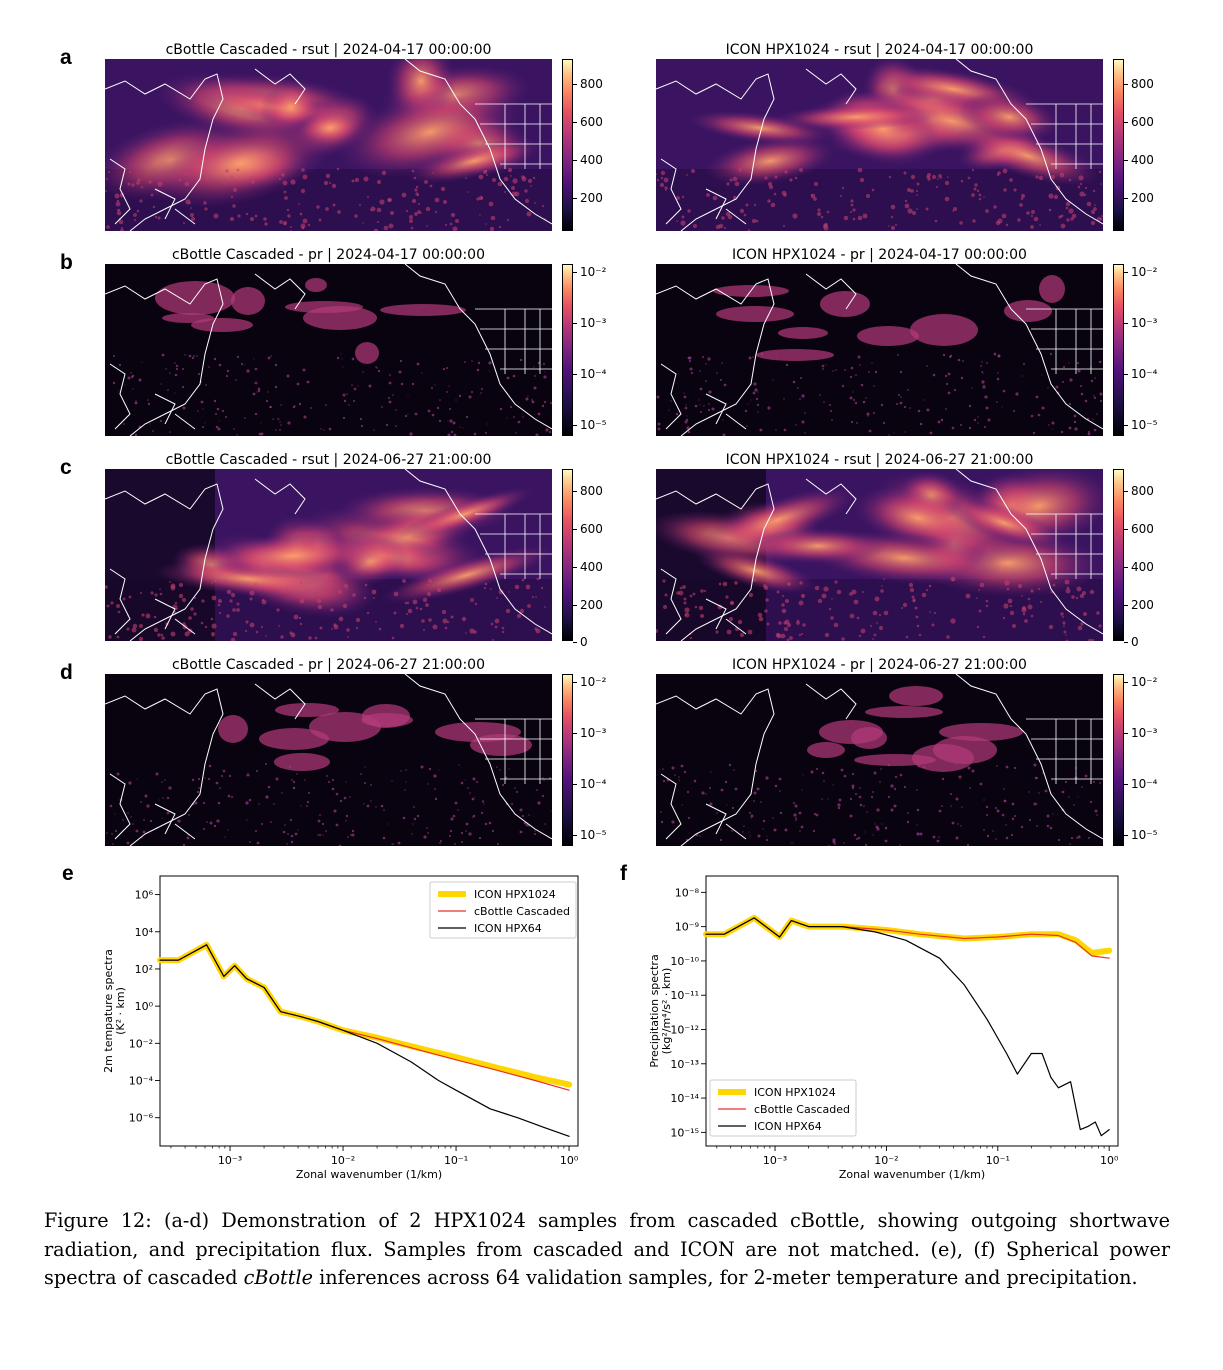 Image resolution: width=1223 pixels, height=1370 pixels. Describe the element at coordinates (879, 555) in the screenshot. I see `map-image-c-right` at that location.